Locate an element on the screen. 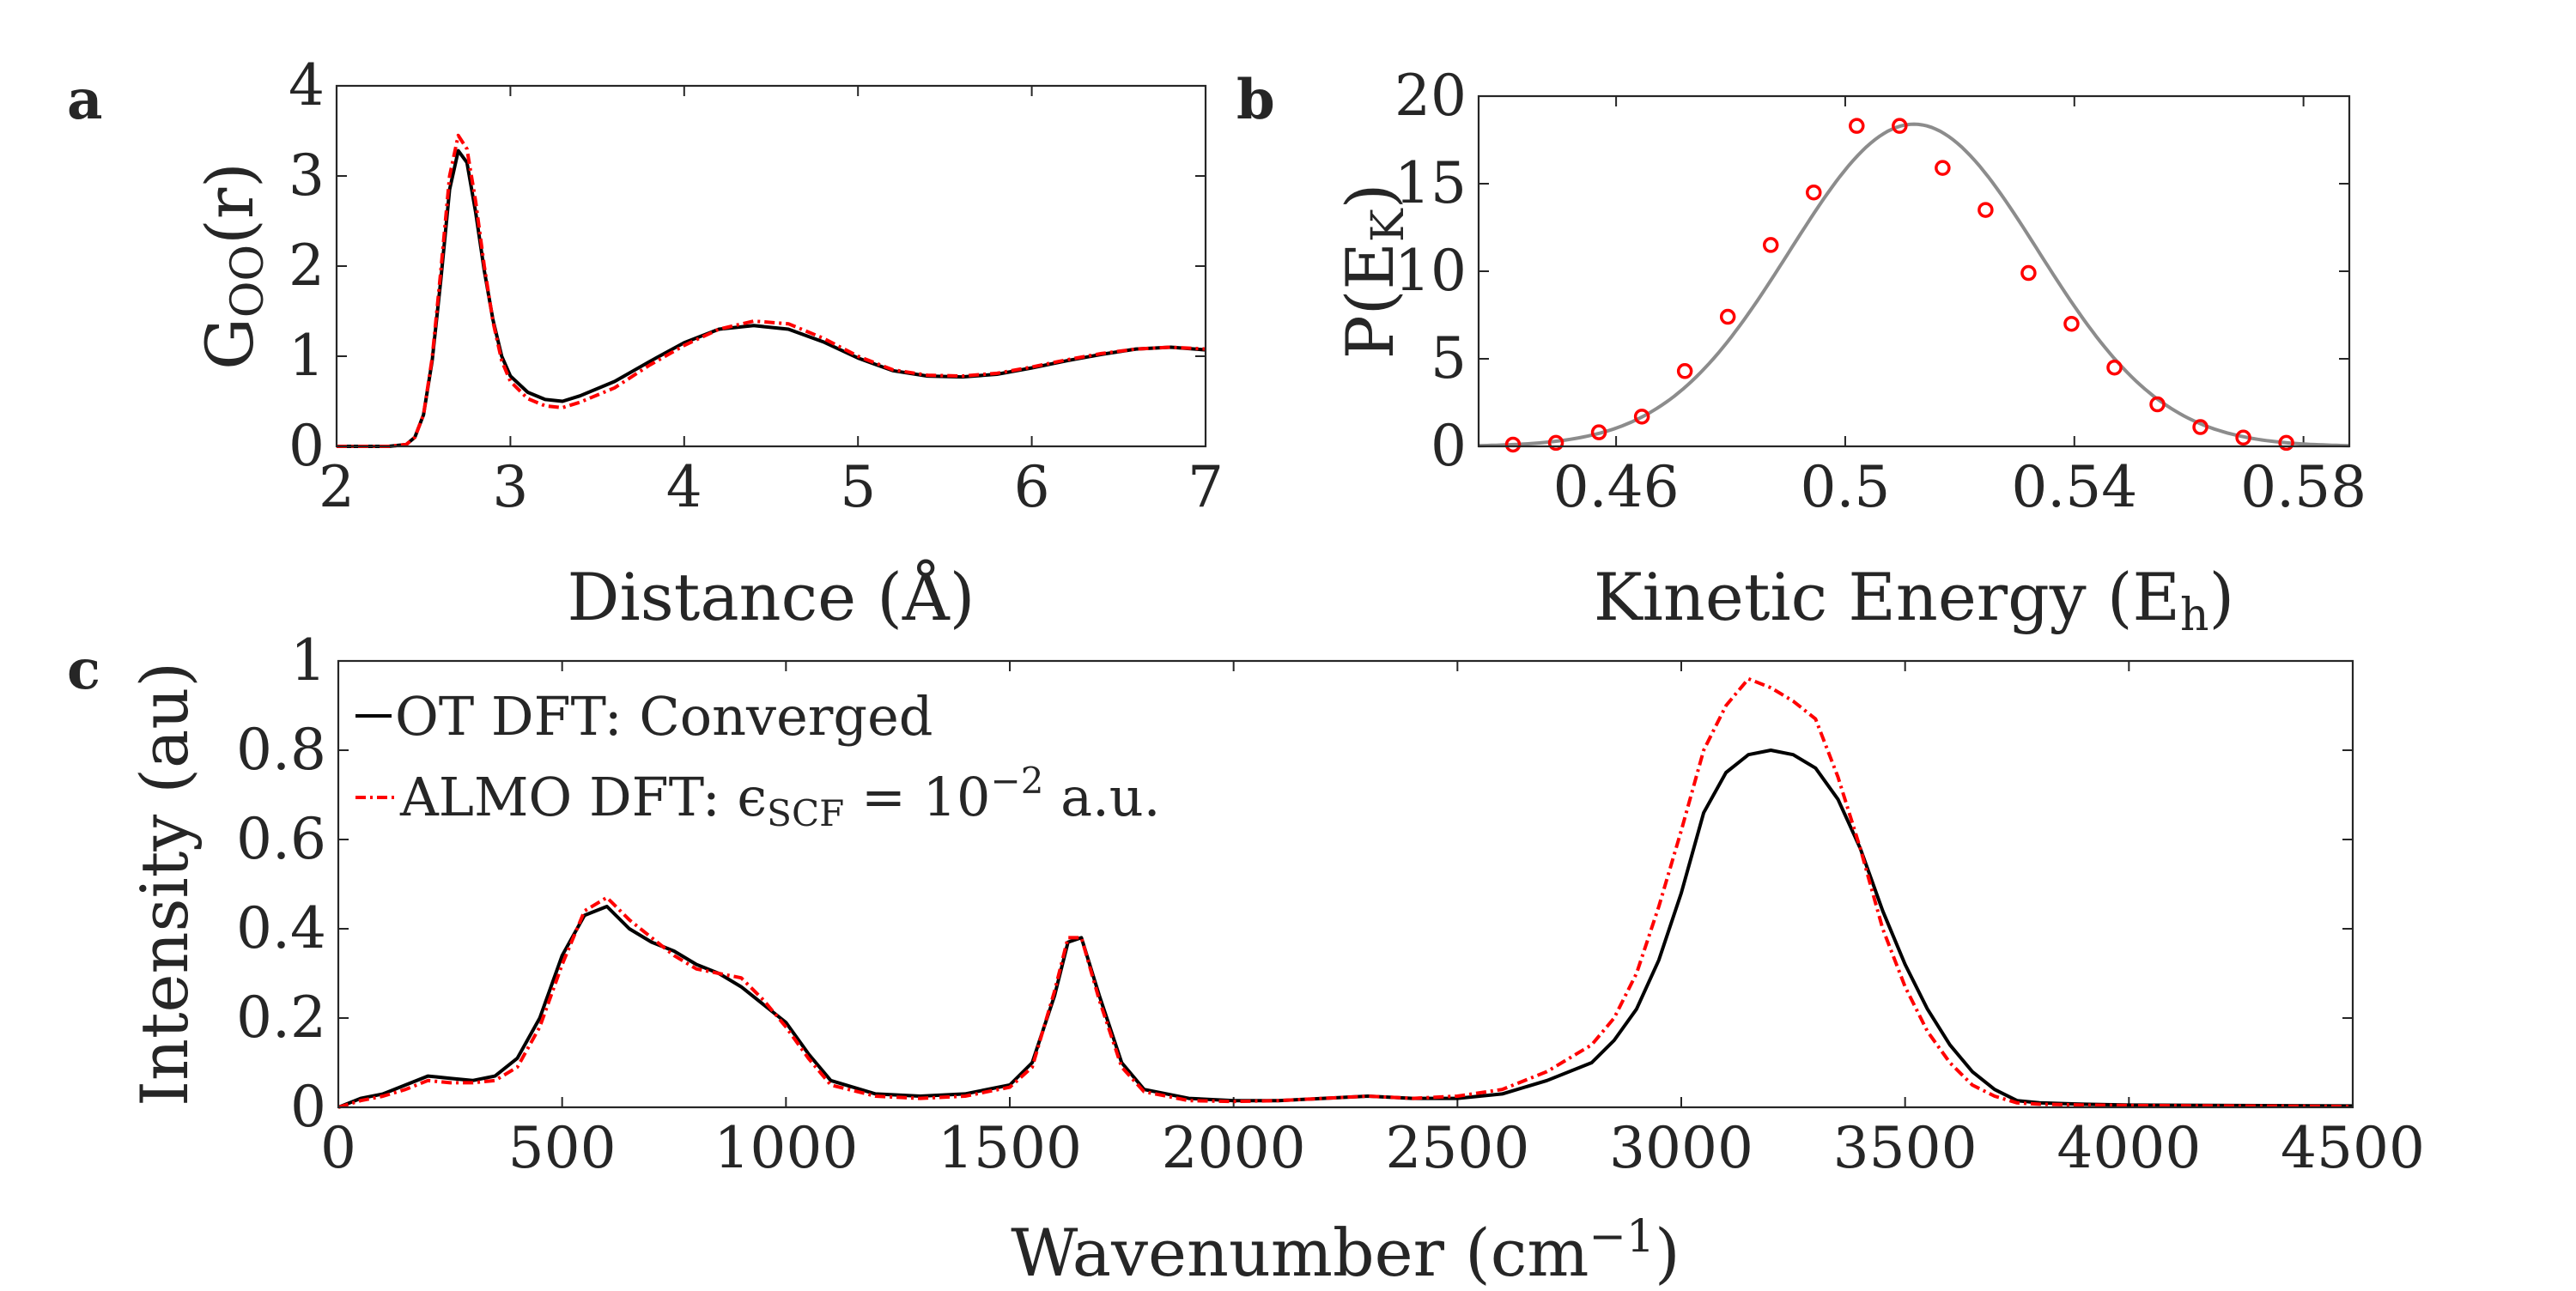  y-tick-label: 5 is located at coordinates (1449, 358).